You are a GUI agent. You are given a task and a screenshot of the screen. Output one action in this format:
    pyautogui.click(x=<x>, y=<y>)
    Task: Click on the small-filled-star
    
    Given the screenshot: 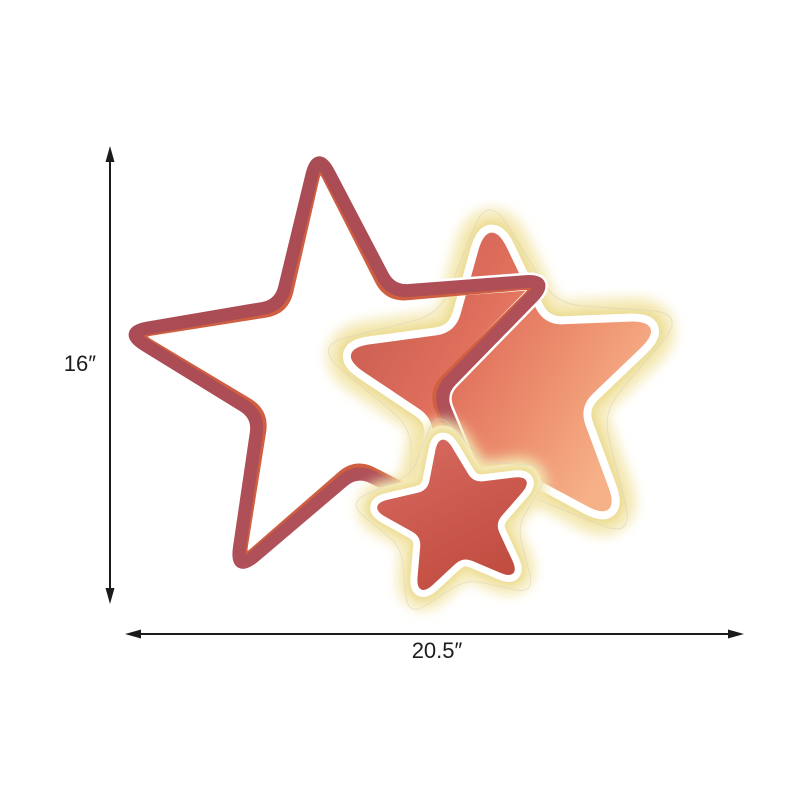 What is the action you would take?
    pyautogui.click(x=451, y=514)
    